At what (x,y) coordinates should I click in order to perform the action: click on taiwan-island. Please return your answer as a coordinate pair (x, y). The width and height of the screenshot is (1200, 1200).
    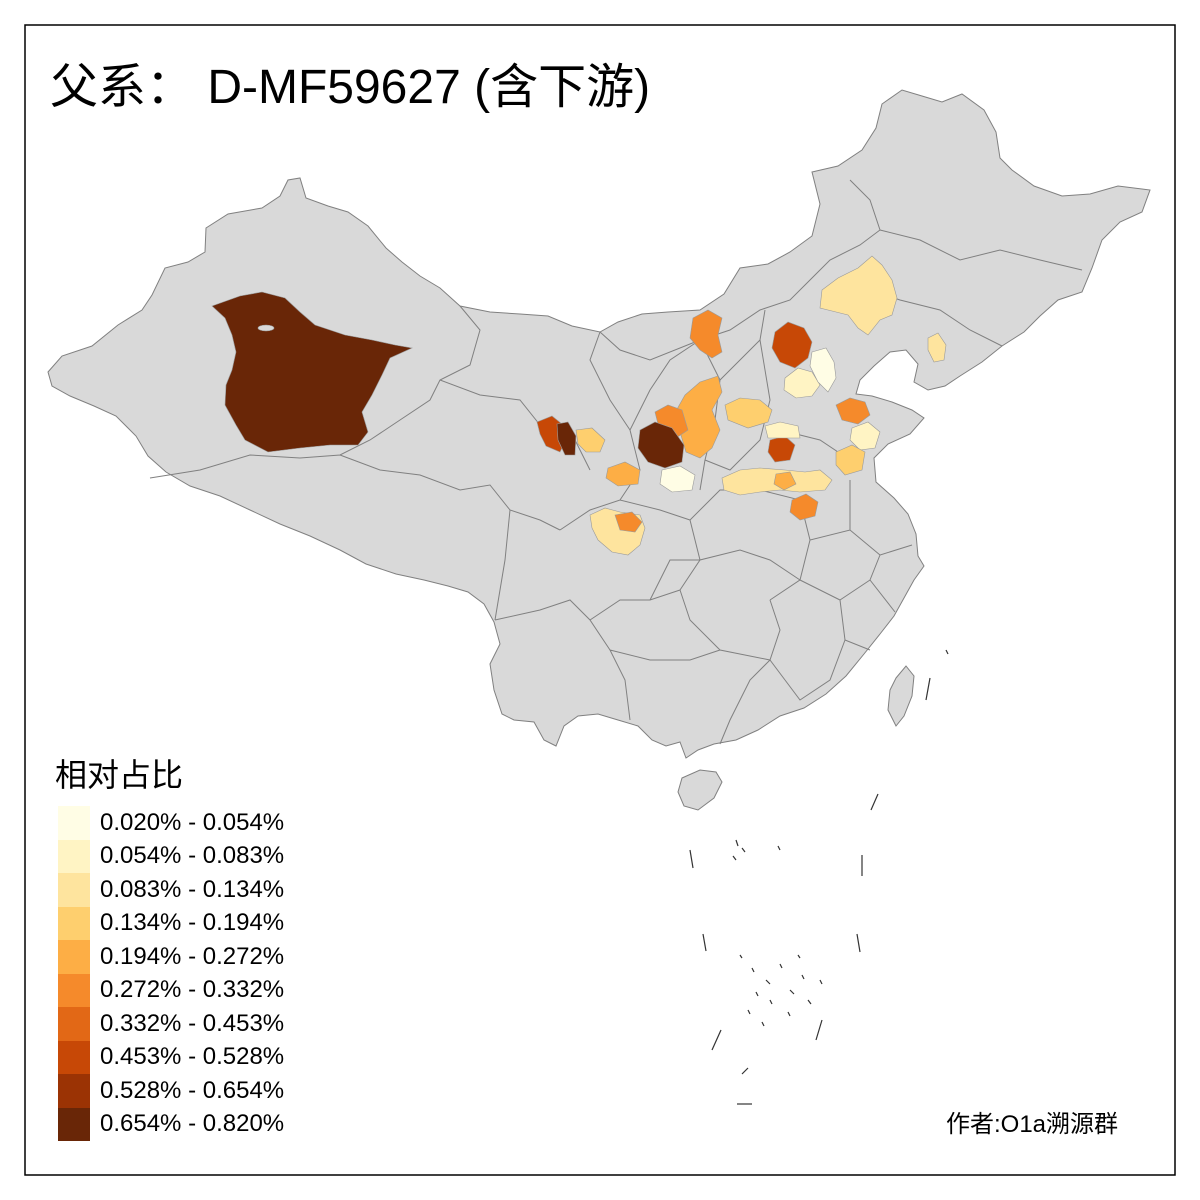
    Looking at the image, I should click on (901, 696).